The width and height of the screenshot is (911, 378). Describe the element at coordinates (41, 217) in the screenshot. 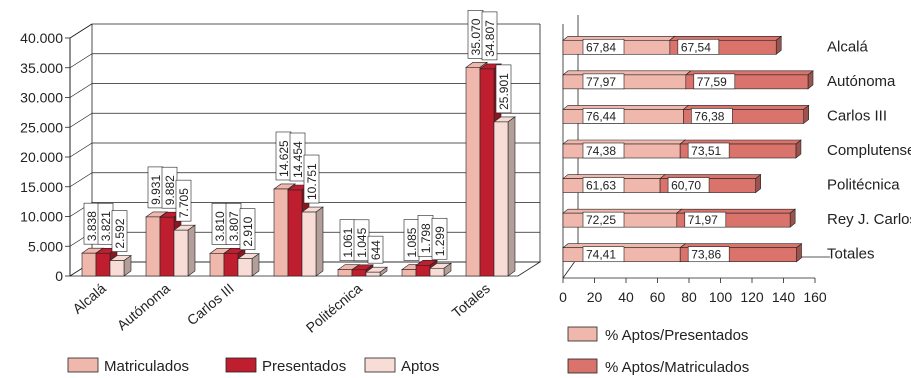

I see `y-tick-label: 10.000` at that location.